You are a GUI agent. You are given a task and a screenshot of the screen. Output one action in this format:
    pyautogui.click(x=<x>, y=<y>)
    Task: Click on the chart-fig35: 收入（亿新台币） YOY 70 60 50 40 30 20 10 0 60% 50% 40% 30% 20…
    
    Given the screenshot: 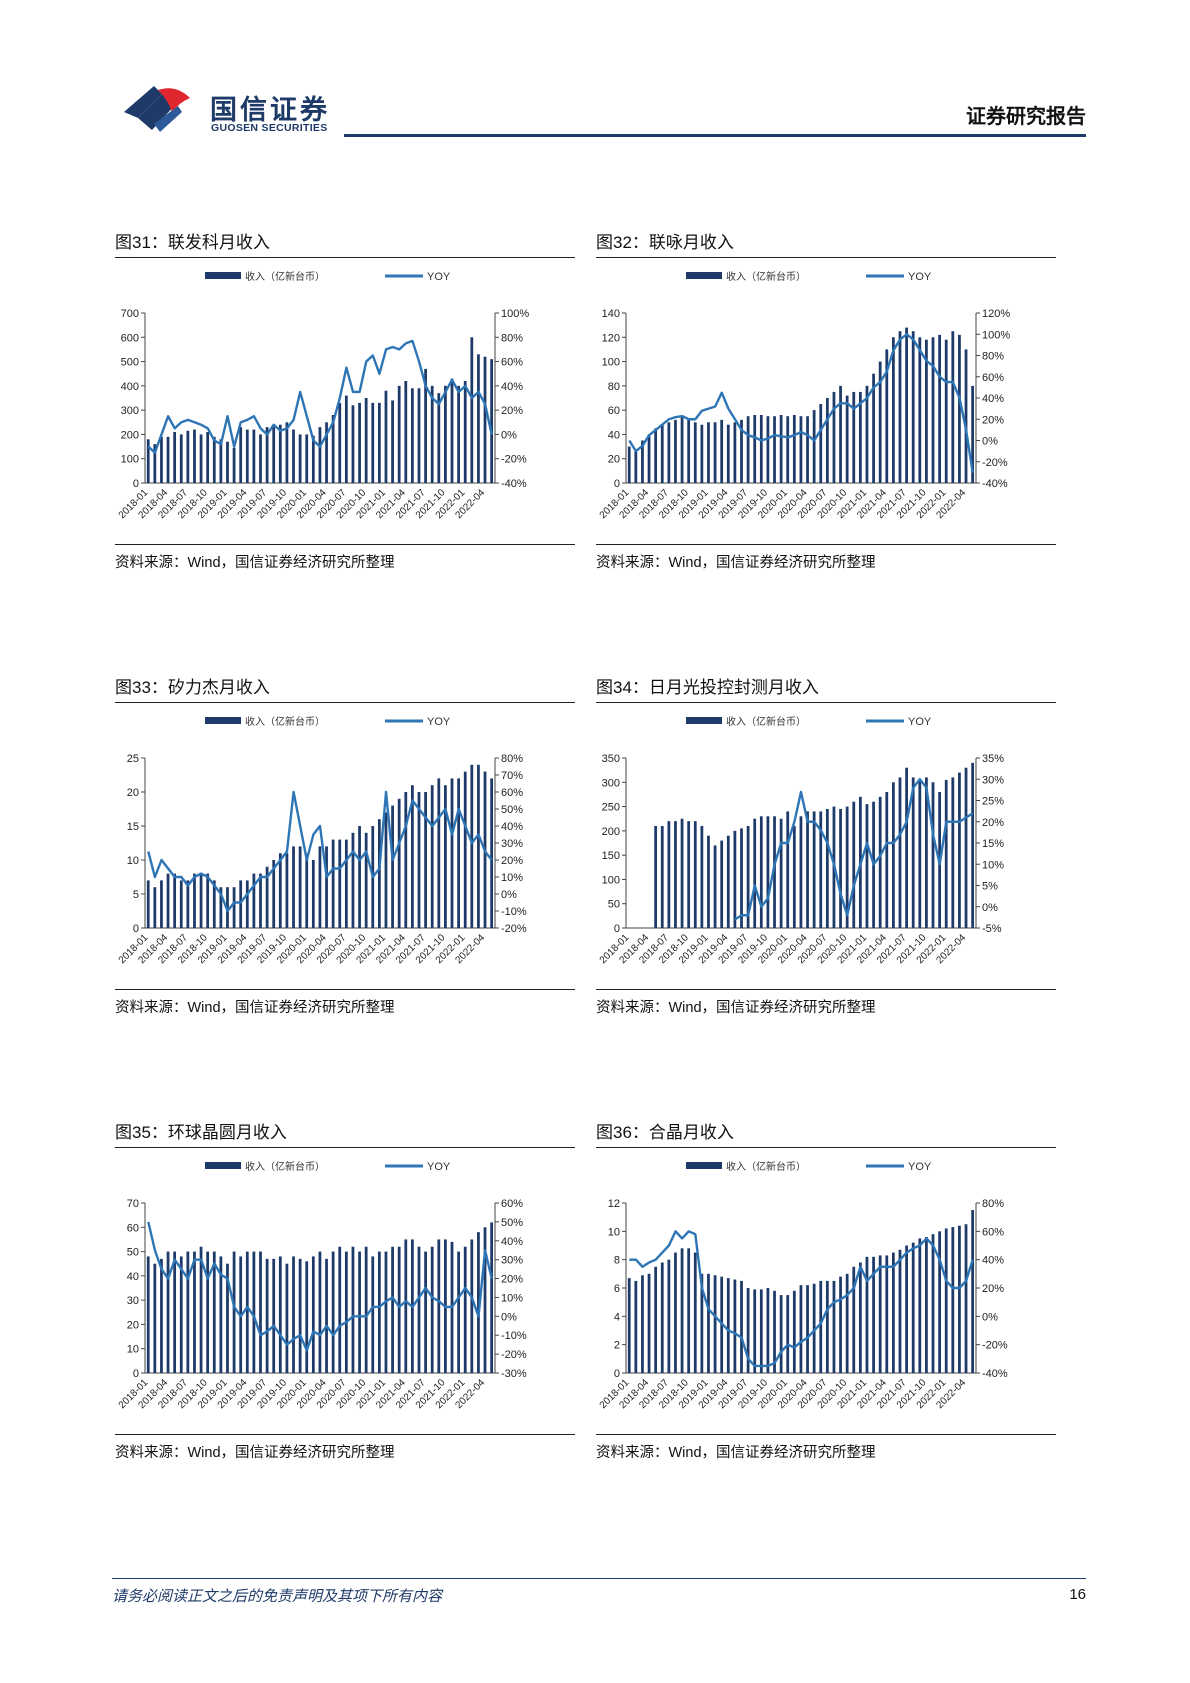 What is the action you would take?
    pyautogui.click(x=322, y=1285)
    